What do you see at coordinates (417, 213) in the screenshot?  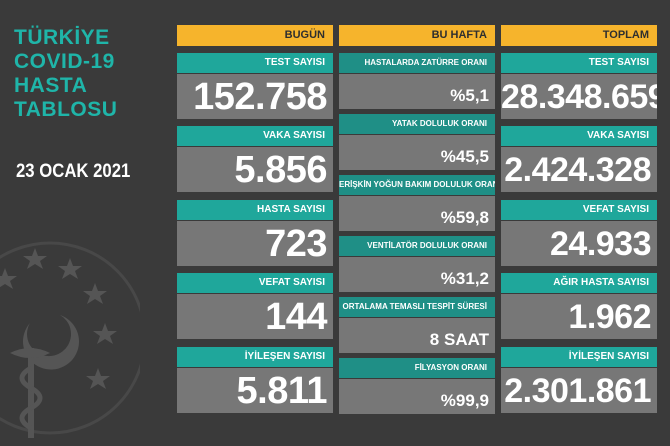 I see `stat-value: %59,8` at bounding box center [417, 213].